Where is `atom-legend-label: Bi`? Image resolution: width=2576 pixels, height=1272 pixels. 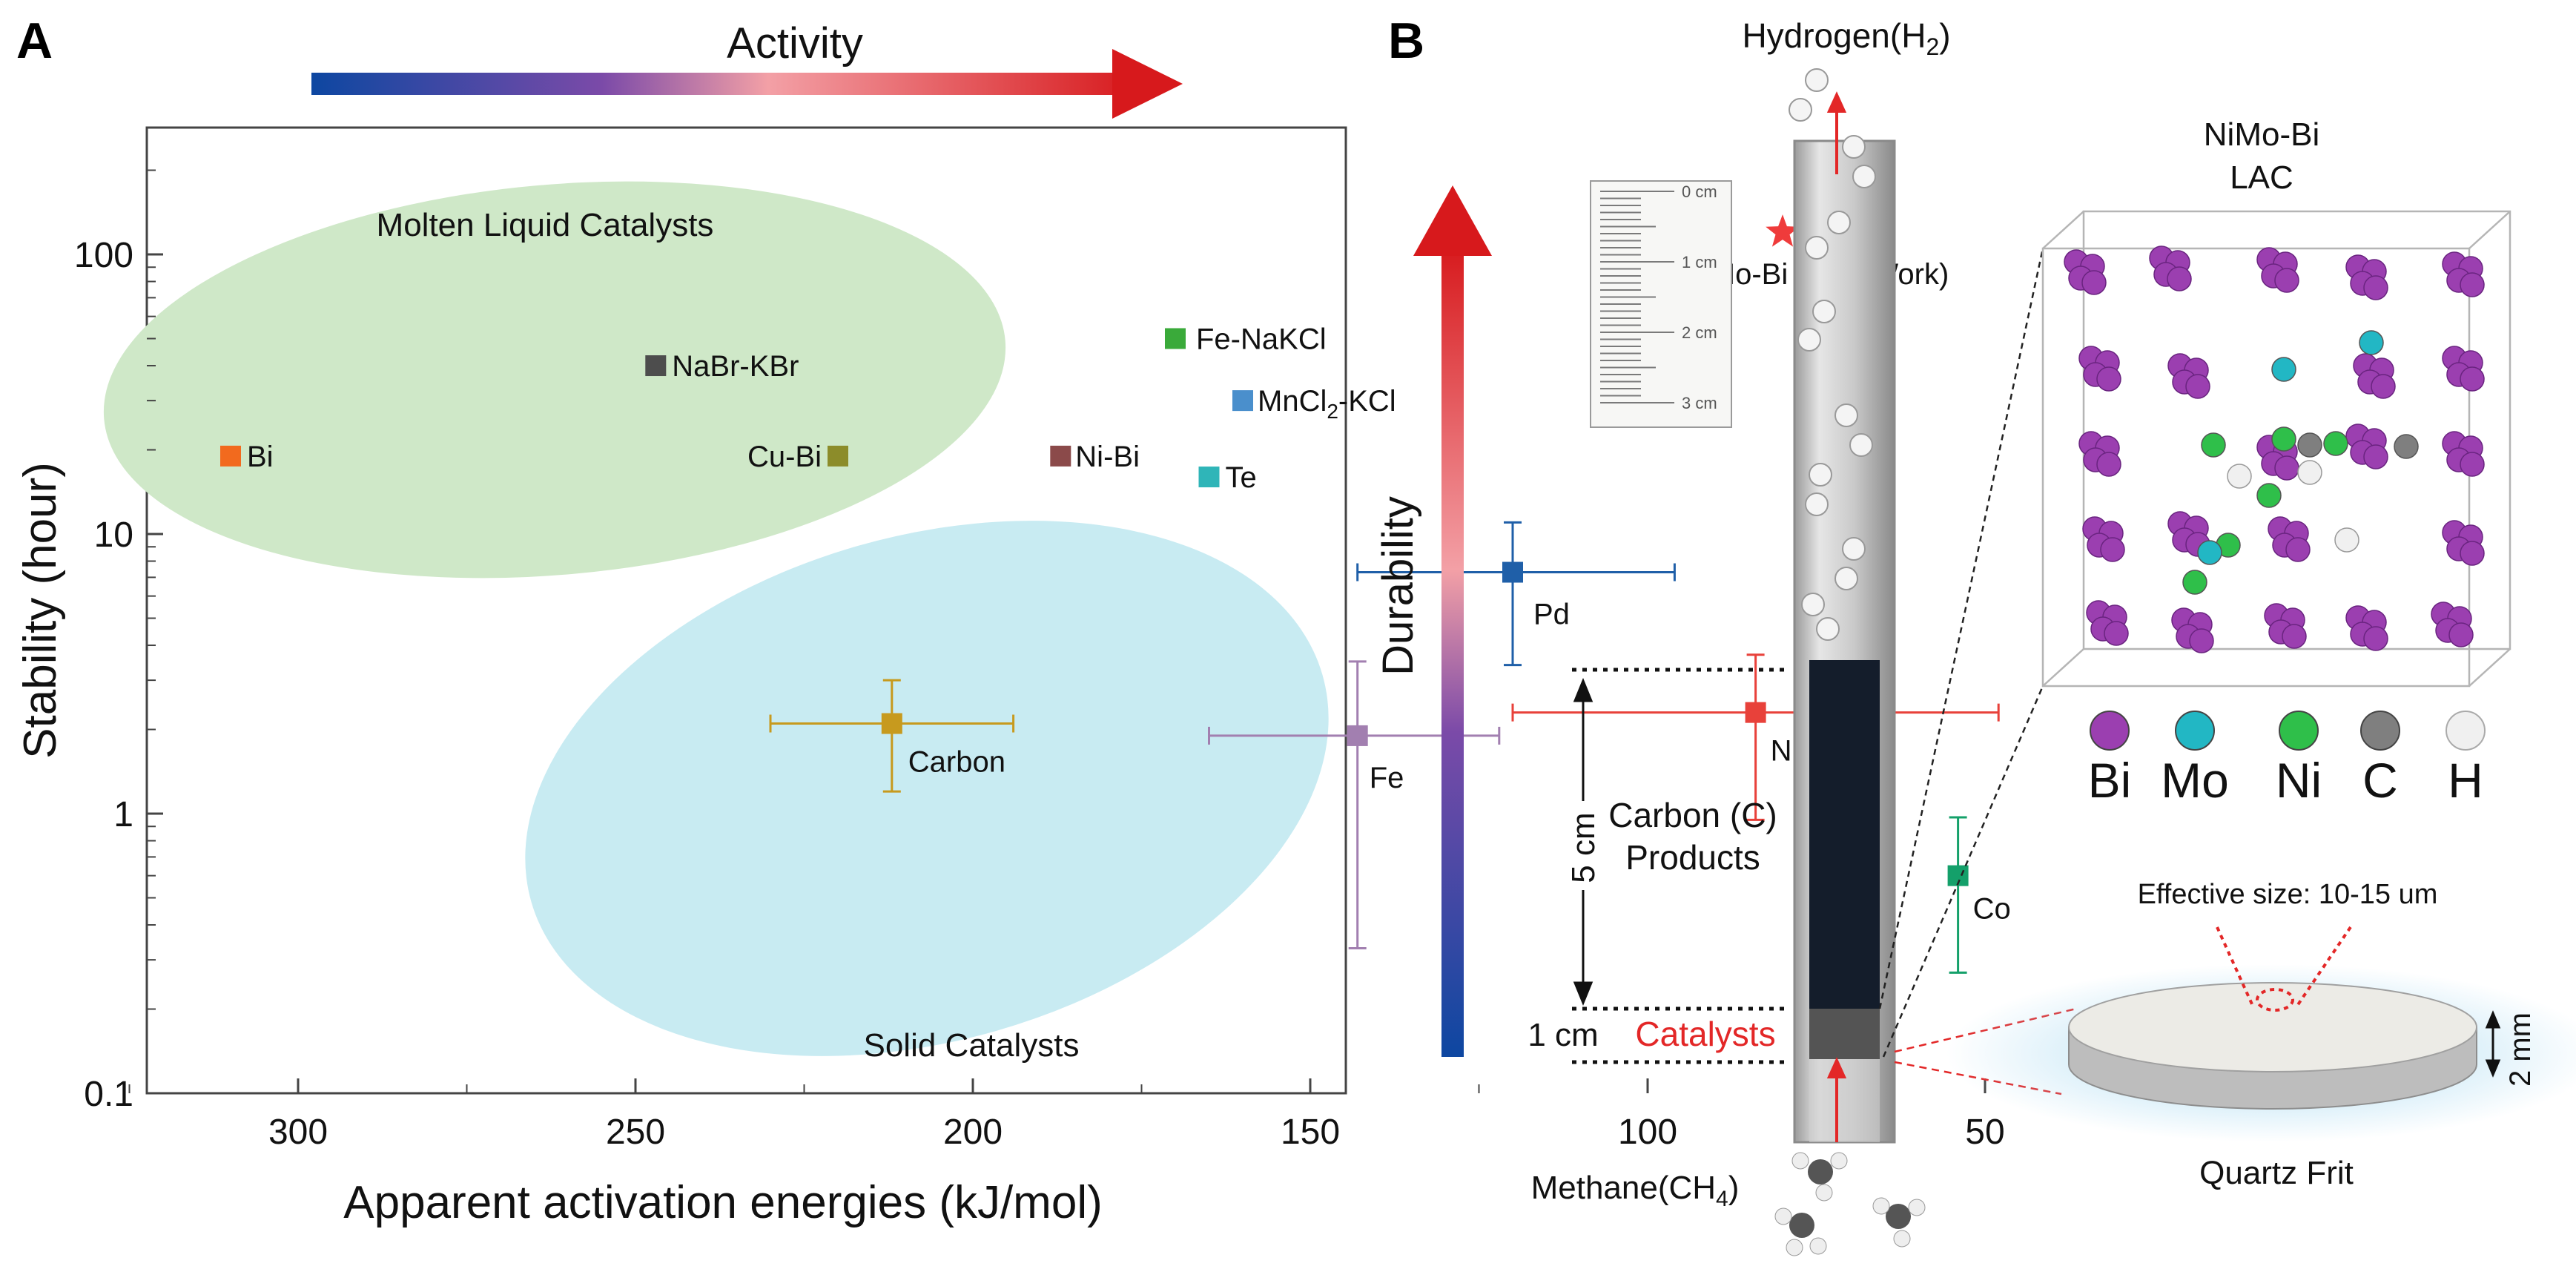 atom-legend-label: Bi is located at coordinates (2110, 781).